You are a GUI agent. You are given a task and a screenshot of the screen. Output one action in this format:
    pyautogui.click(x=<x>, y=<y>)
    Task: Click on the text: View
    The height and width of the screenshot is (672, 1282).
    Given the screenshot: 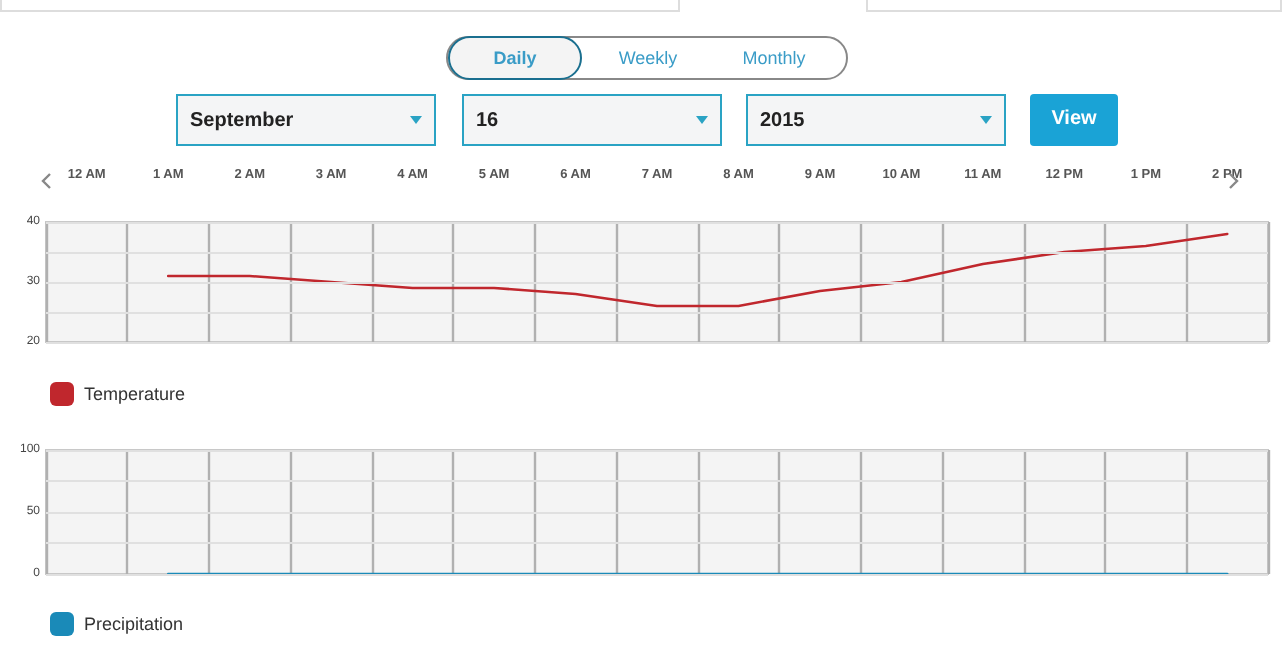 What is the action you would take?
    pyautogui.click(x=1074, y=120)
    